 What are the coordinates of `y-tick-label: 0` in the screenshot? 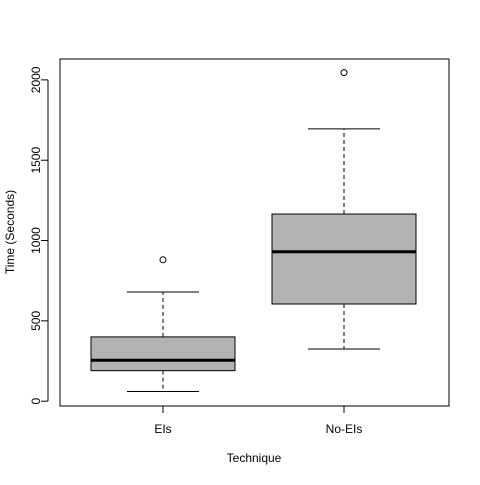 It's located at (36, 401).